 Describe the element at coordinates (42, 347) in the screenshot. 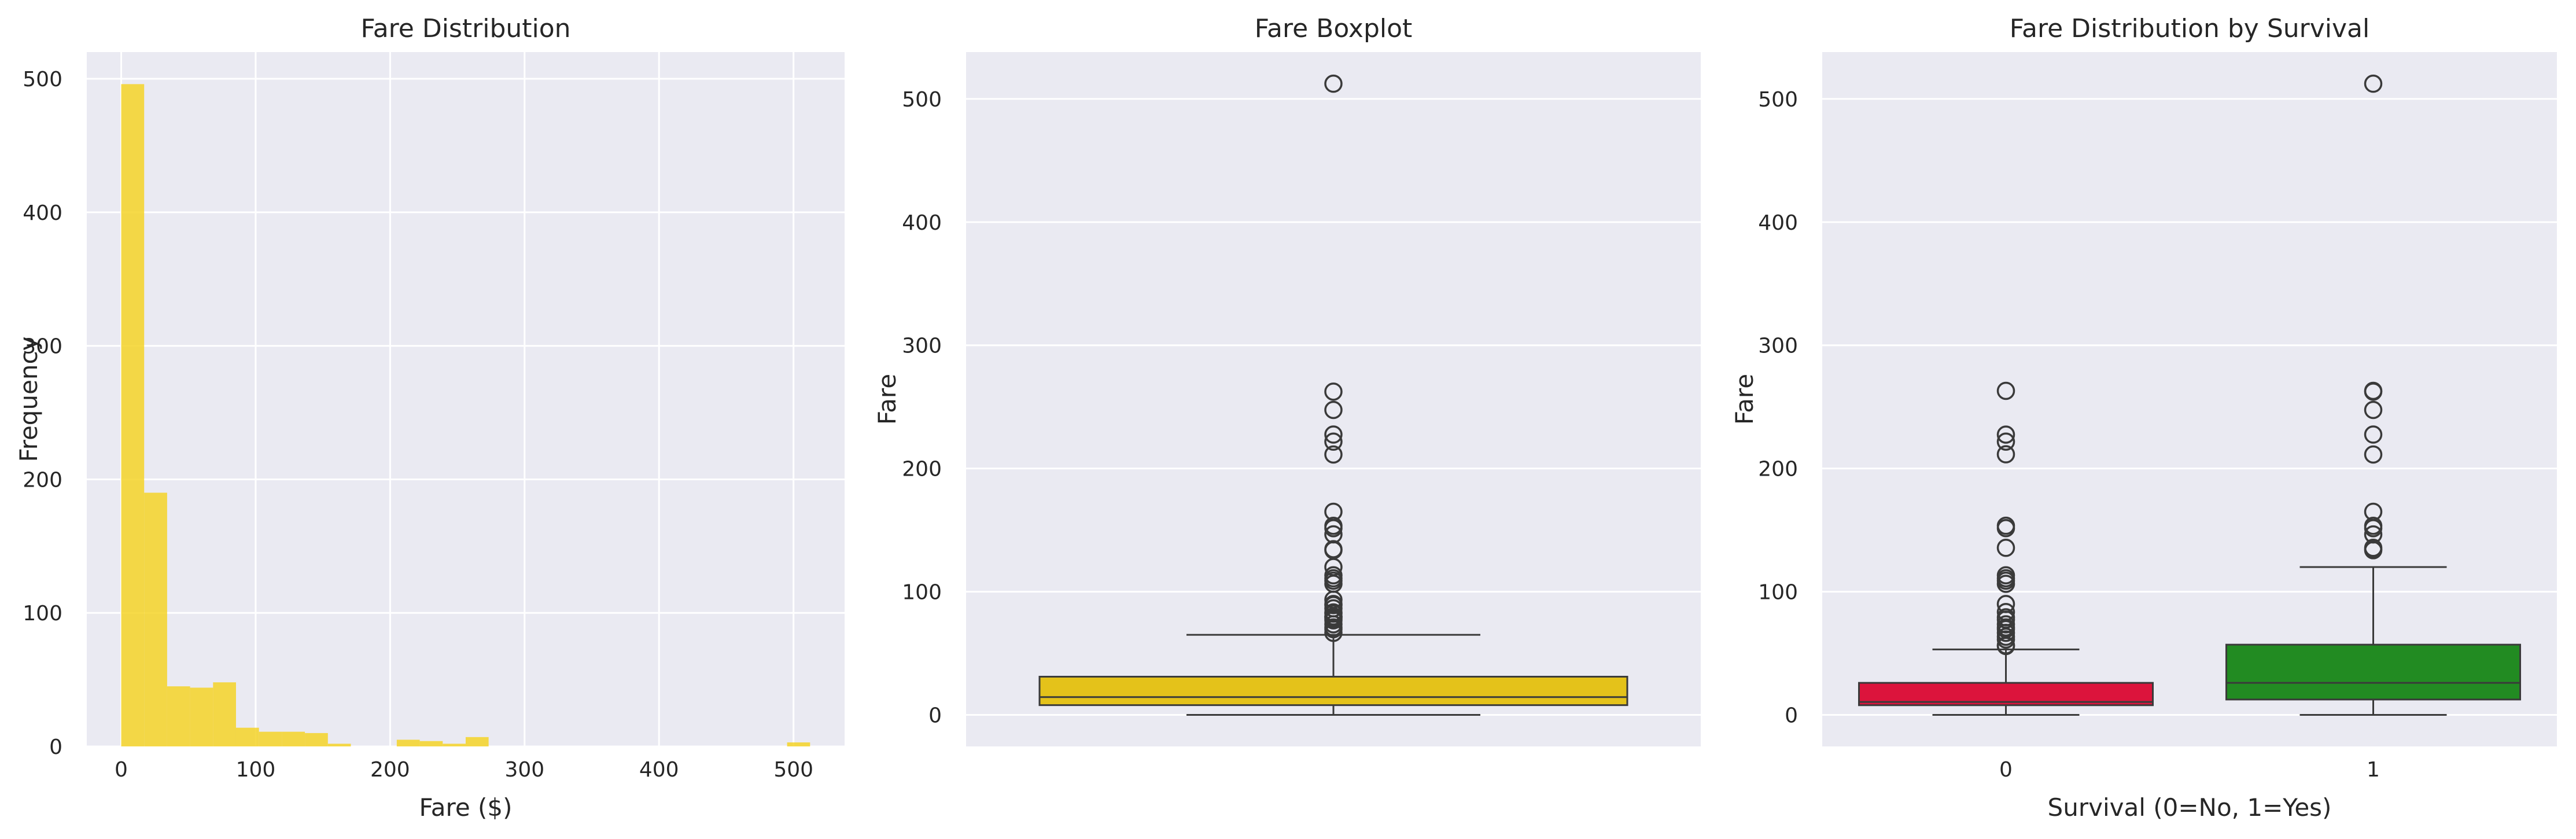

I see `hist-ytick-label: 300` at that location.